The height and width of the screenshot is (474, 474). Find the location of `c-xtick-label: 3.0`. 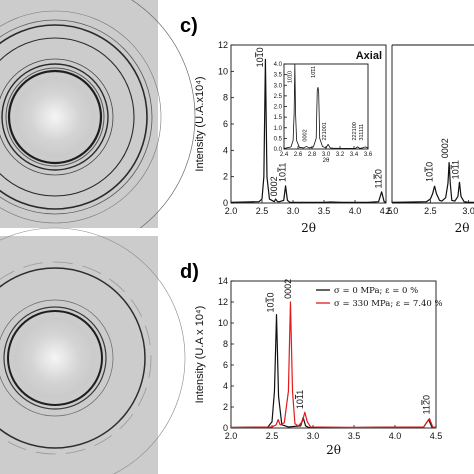

c-xtick-label: 3.0 is located at coordinates (293, 211).